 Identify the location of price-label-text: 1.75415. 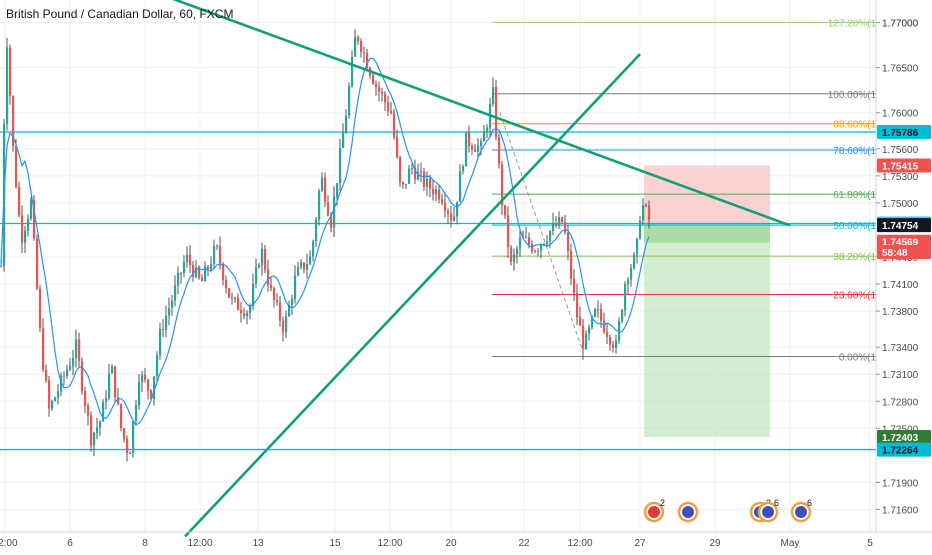
(900, 166).